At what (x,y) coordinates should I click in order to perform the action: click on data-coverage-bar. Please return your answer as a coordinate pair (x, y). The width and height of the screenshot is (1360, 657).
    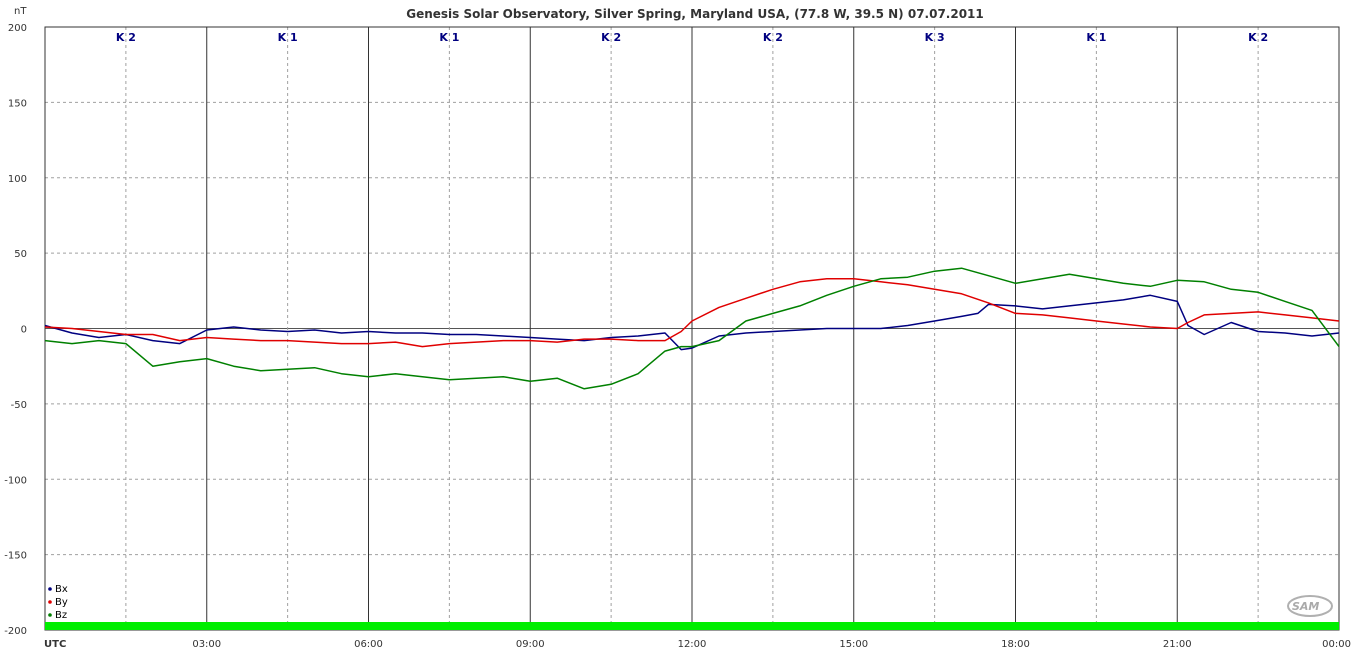
    Looking at the image, I should click on (692, 626).